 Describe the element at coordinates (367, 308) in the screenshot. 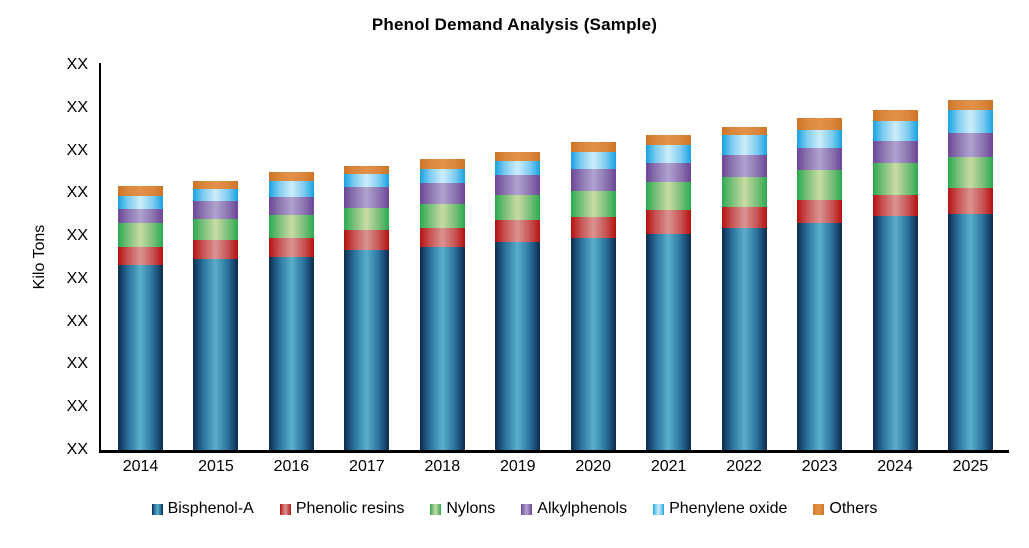

I see `bar-2017` at that location.